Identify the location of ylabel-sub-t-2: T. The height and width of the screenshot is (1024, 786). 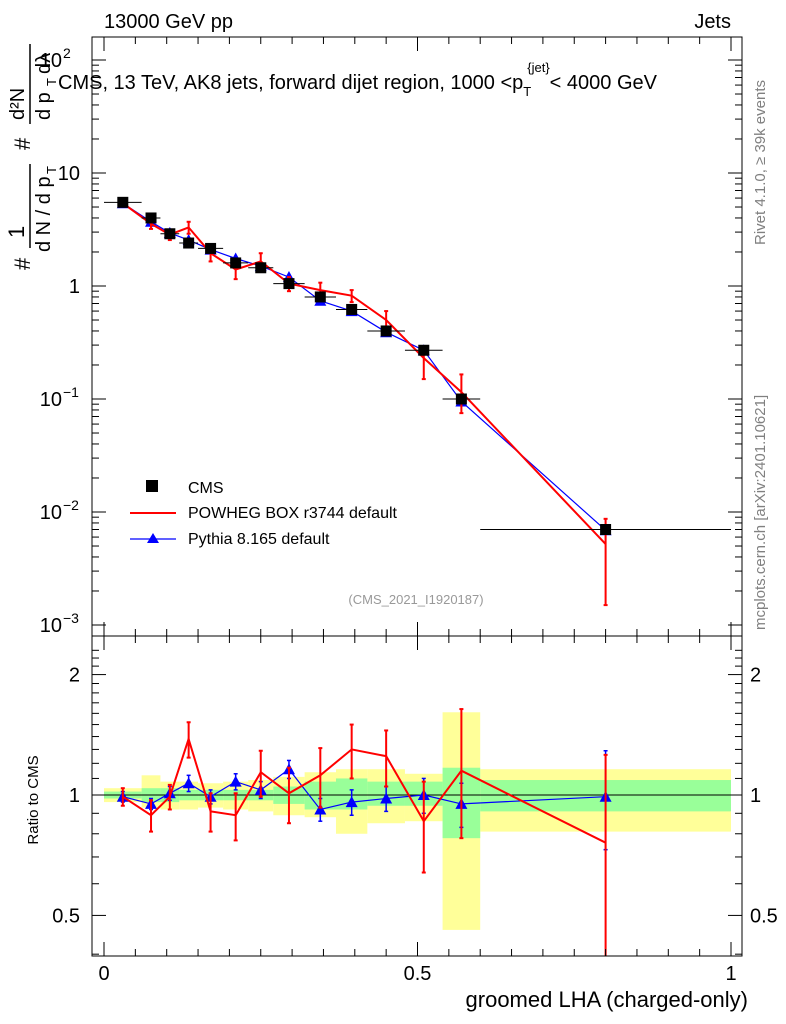
(51, 82).